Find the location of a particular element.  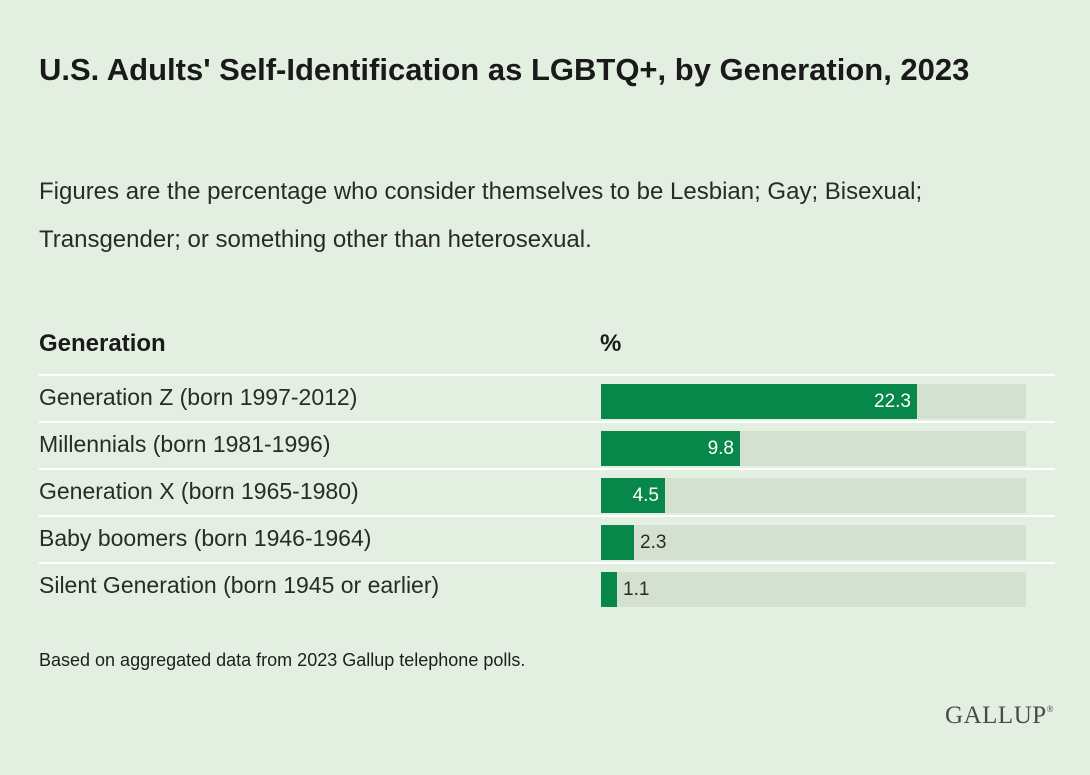

column-header-percent: % is located at coordinates (611, 343).